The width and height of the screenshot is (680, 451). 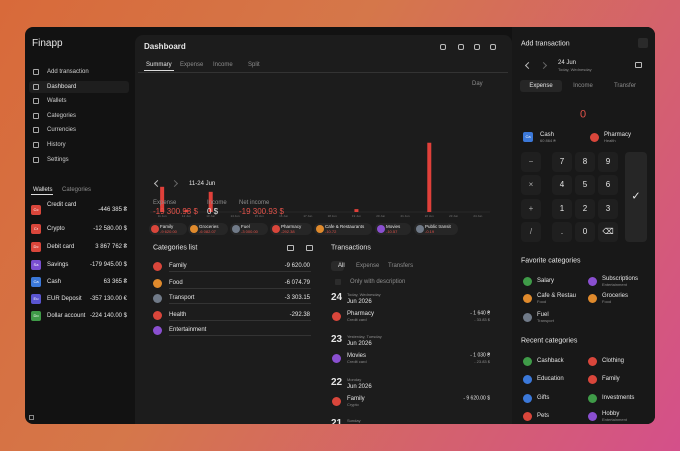 What do you see at coordinates (64, 299) in the screenshot?
I see `wallet-name: EUR Deposit` at bounding box center [64, 299].